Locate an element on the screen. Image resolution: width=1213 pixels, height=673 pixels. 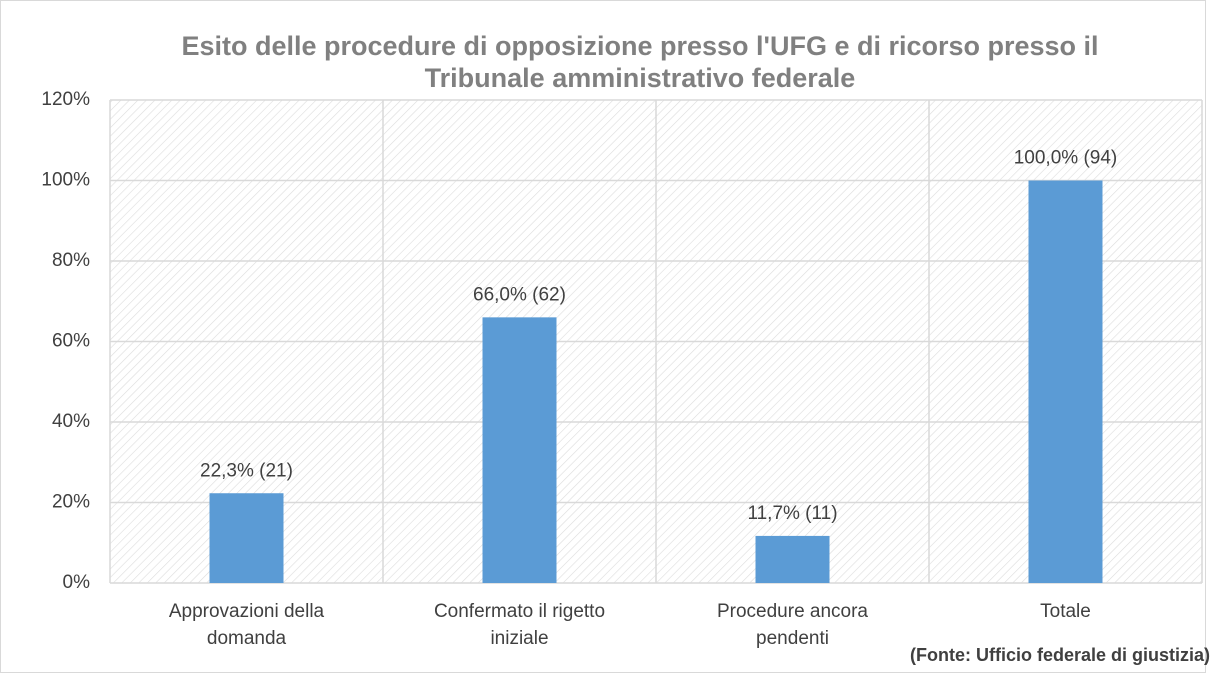
y-tick-label: 80% is located at coordinates (71, 260).